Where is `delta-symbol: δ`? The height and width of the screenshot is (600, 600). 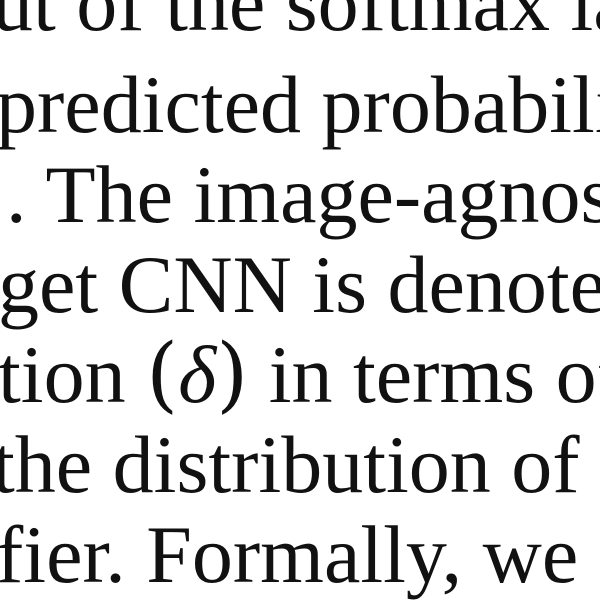
delta-symbol: δ is located at coordinates (197, 374).